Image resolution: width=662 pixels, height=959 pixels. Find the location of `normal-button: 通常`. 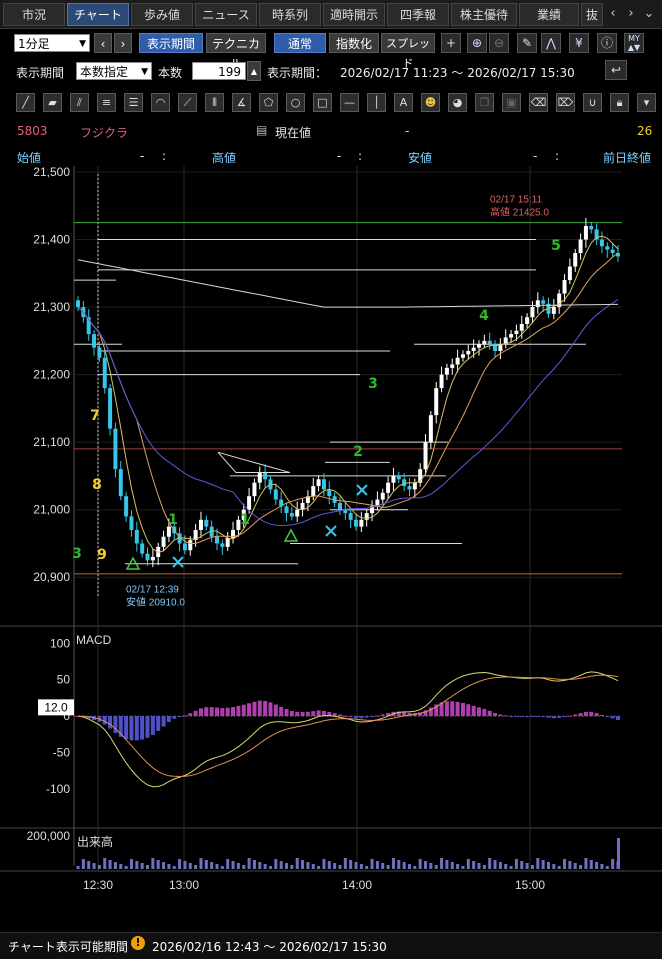

normal-button: 通常 is located at coordinates (300, 43).